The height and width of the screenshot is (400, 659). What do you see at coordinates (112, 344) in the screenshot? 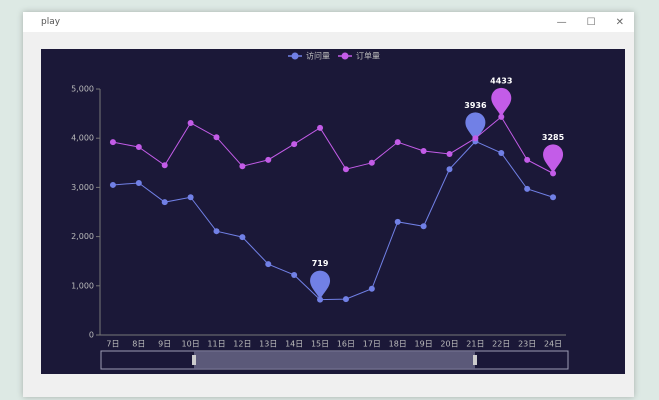
I see `x-tick-label: 7日` at bounding box center [112, 344].